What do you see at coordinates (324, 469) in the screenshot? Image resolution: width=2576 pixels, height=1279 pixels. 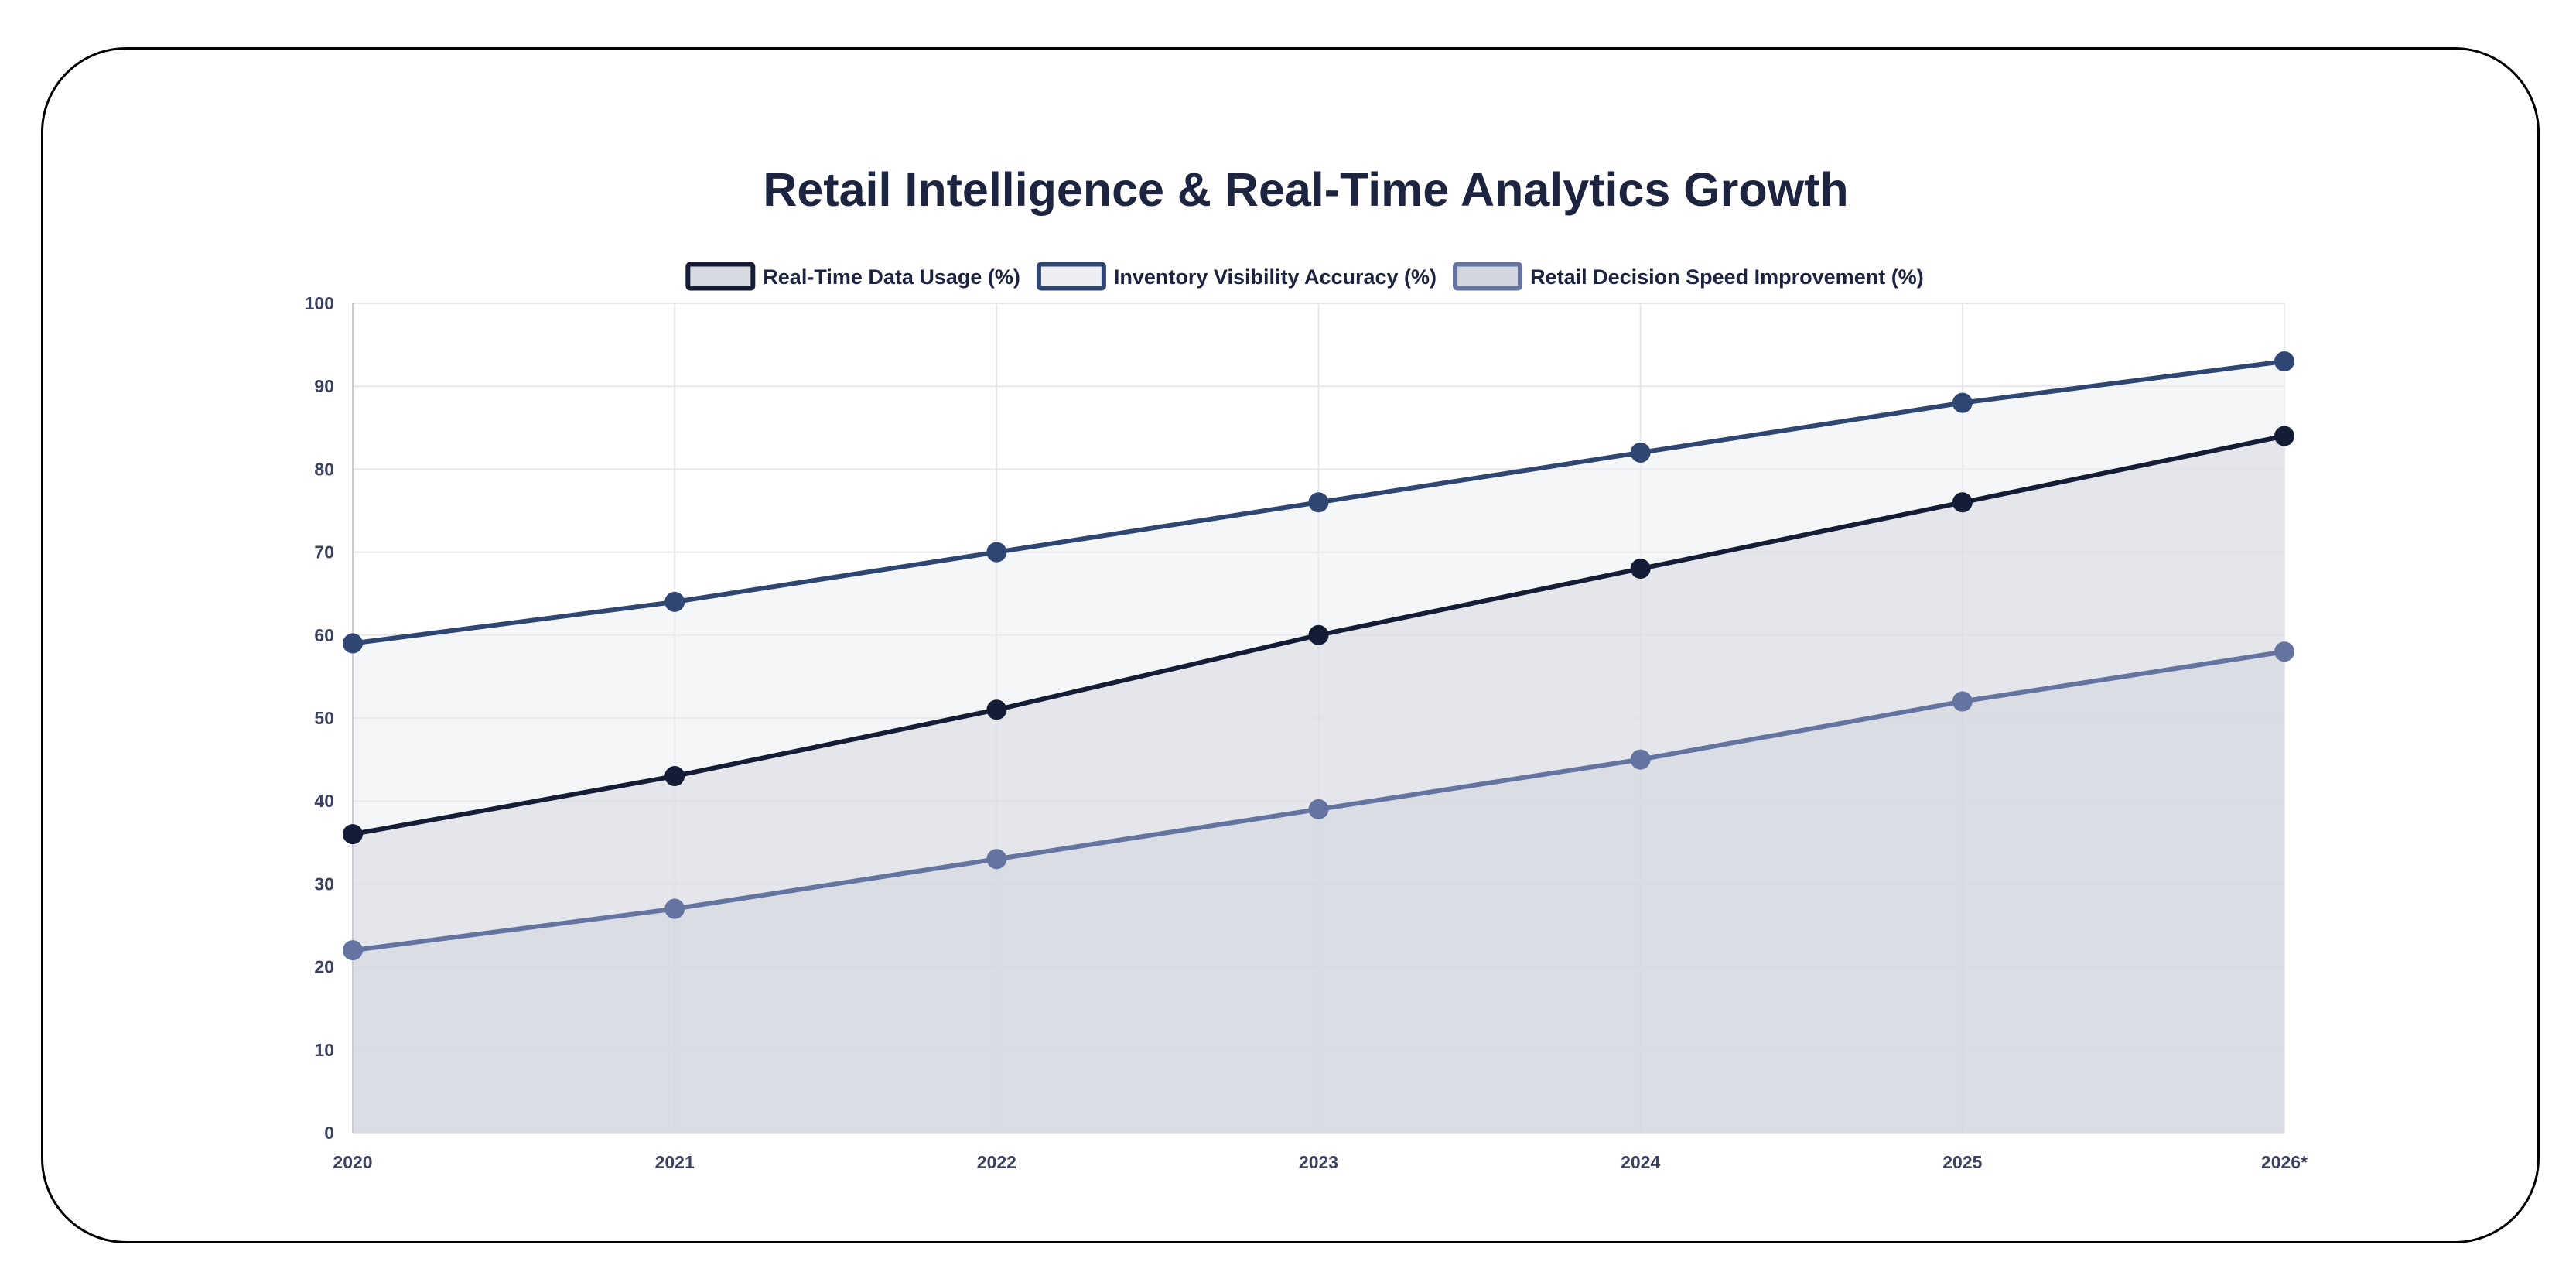 I see `y-tick-label: 80` at bounding box center [324, 469].